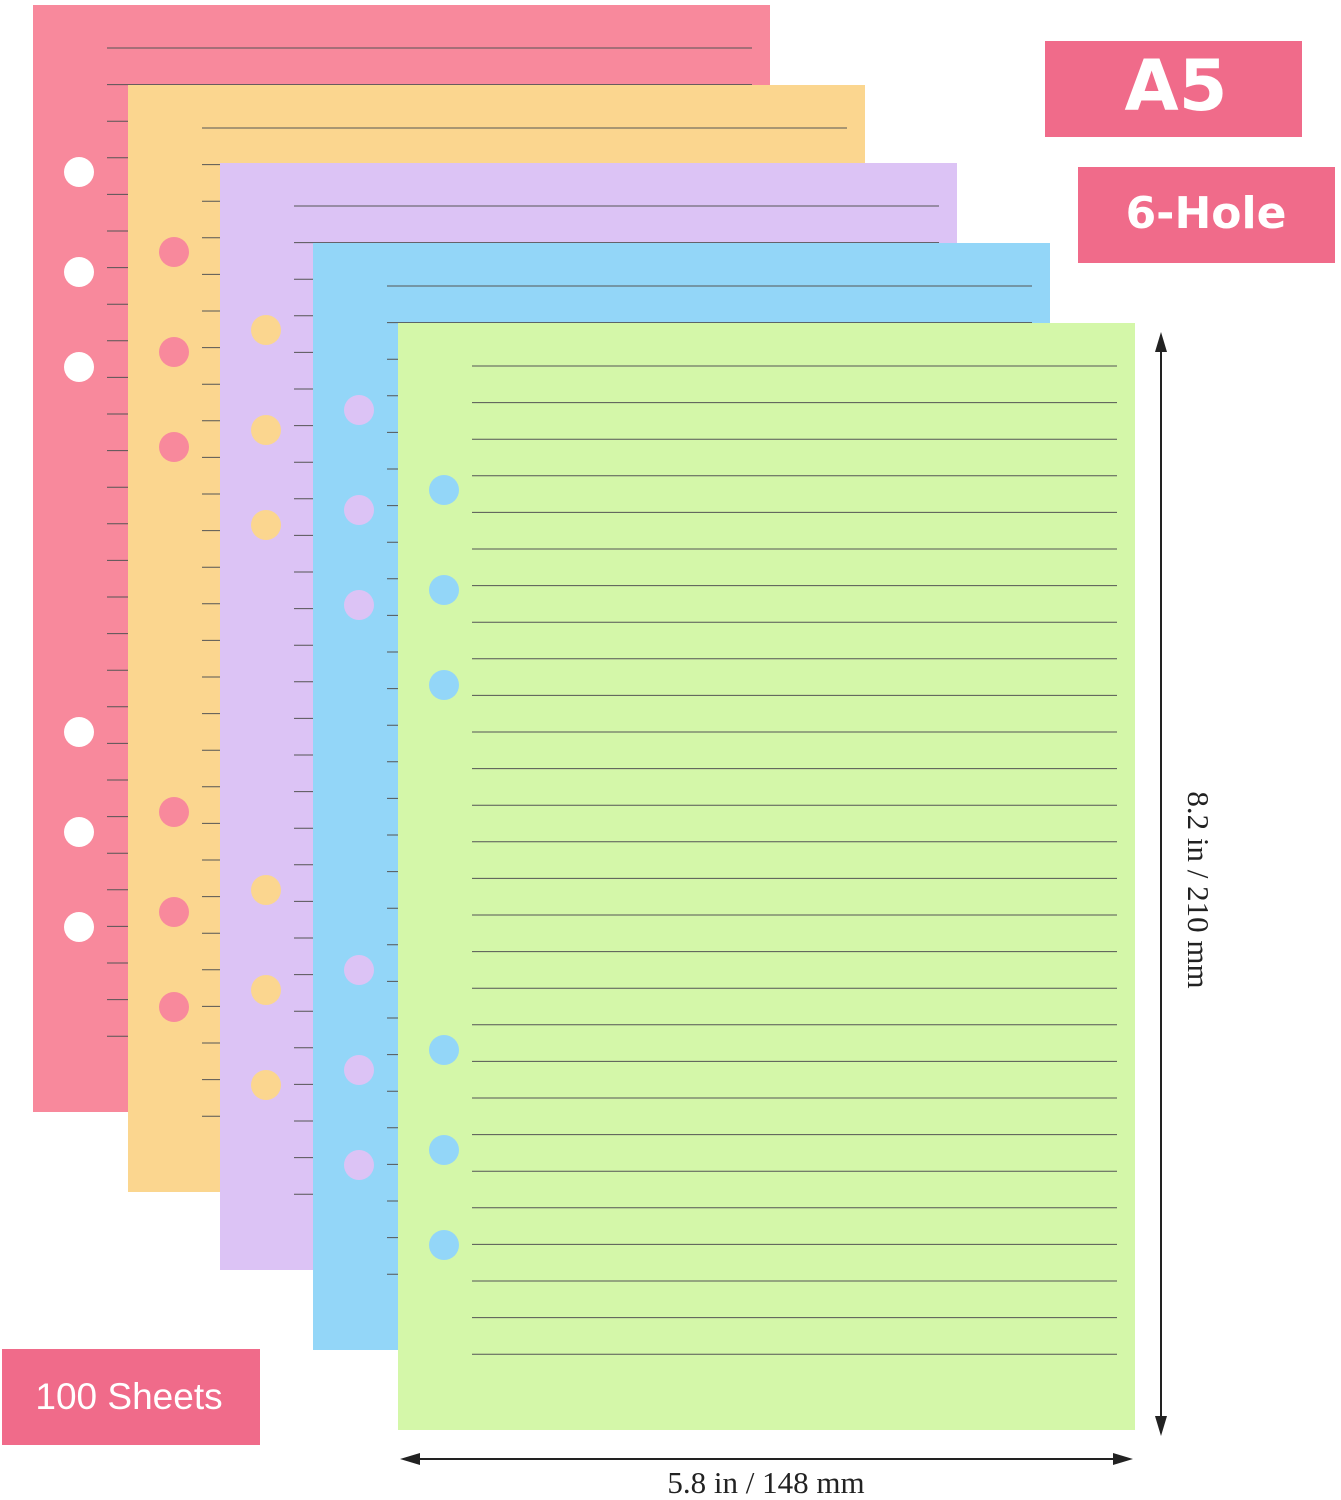 The height and width of the screenshot is (1500, 1341). Describe the element at coordinates (1161, 884) in the screenshot. I see `height-arrow` at that location.